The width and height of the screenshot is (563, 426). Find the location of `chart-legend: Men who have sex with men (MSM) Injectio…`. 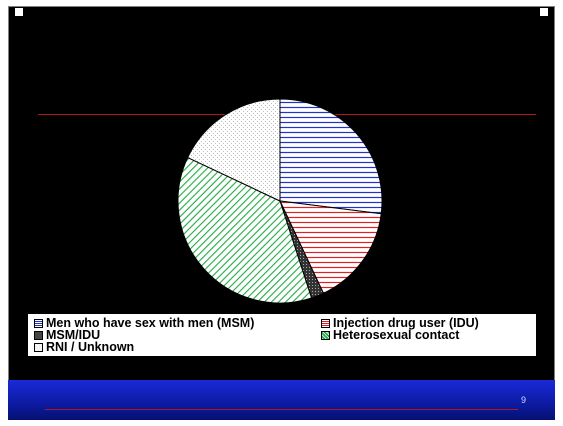

chart-legend: Men who have sex with men (MSM) Injectio… is located at coordinates (282, 335).